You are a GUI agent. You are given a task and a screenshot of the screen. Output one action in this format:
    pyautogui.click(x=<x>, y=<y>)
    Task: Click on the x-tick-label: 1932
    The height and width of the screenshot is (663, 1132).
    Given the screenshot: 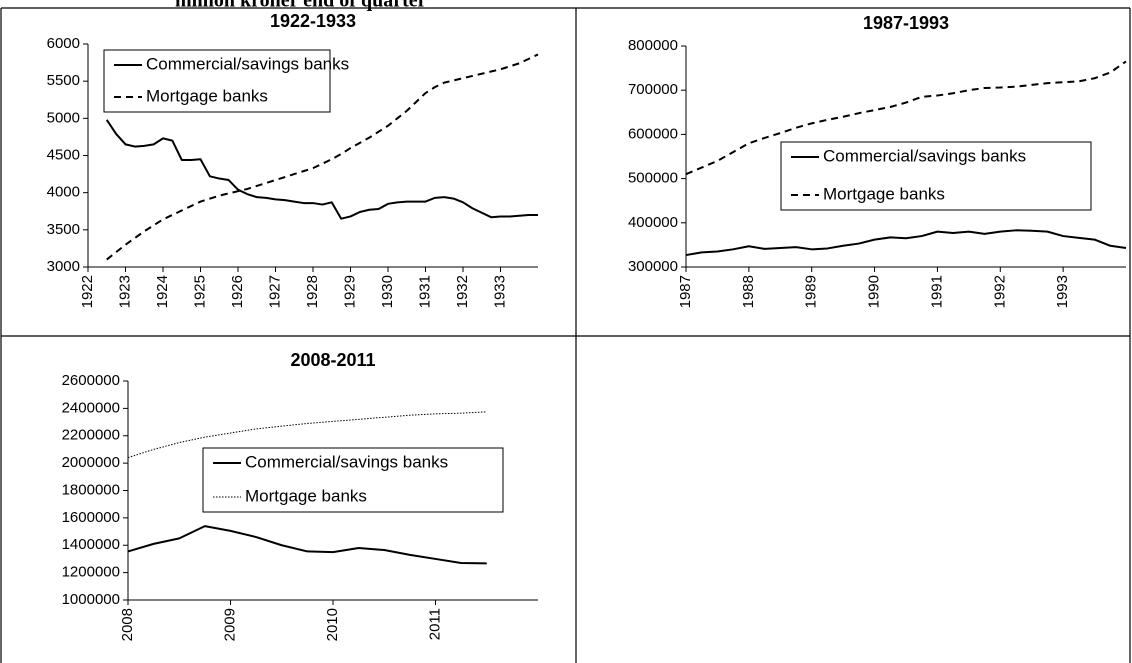 What is the action you would take?
    pyautogui.click(x=462, y=291)
    